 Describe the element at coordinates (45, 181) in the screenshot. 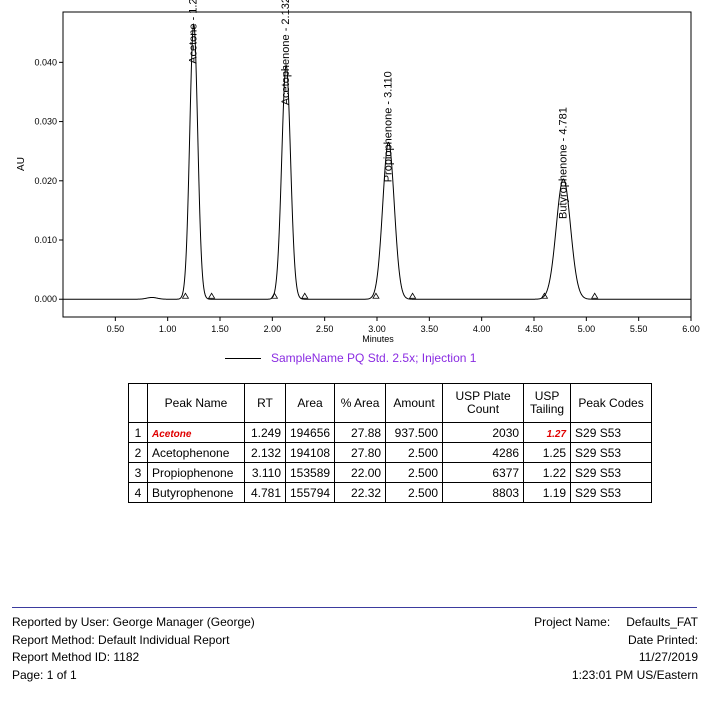

I see `y-tick-label: 0.020` at that location.